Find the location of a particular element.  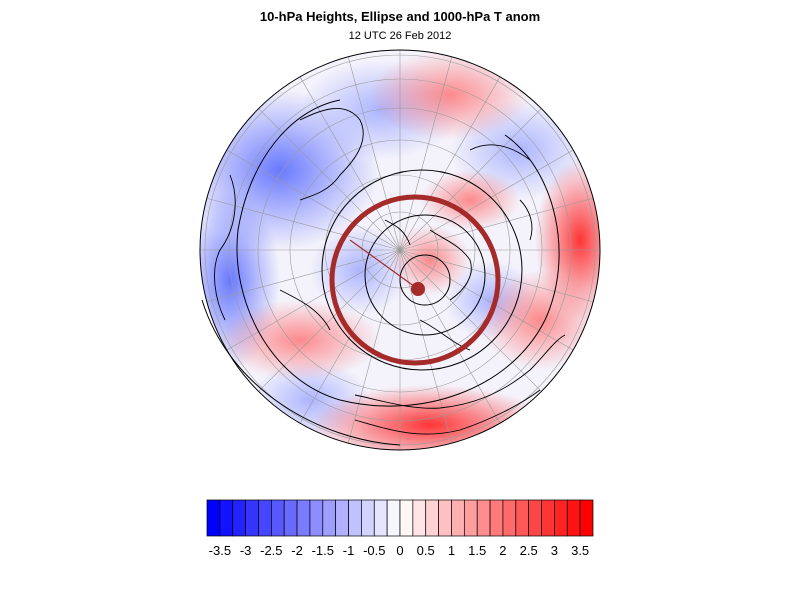

colorbar-tick-label: -2 is located at coordinates (297, 550).